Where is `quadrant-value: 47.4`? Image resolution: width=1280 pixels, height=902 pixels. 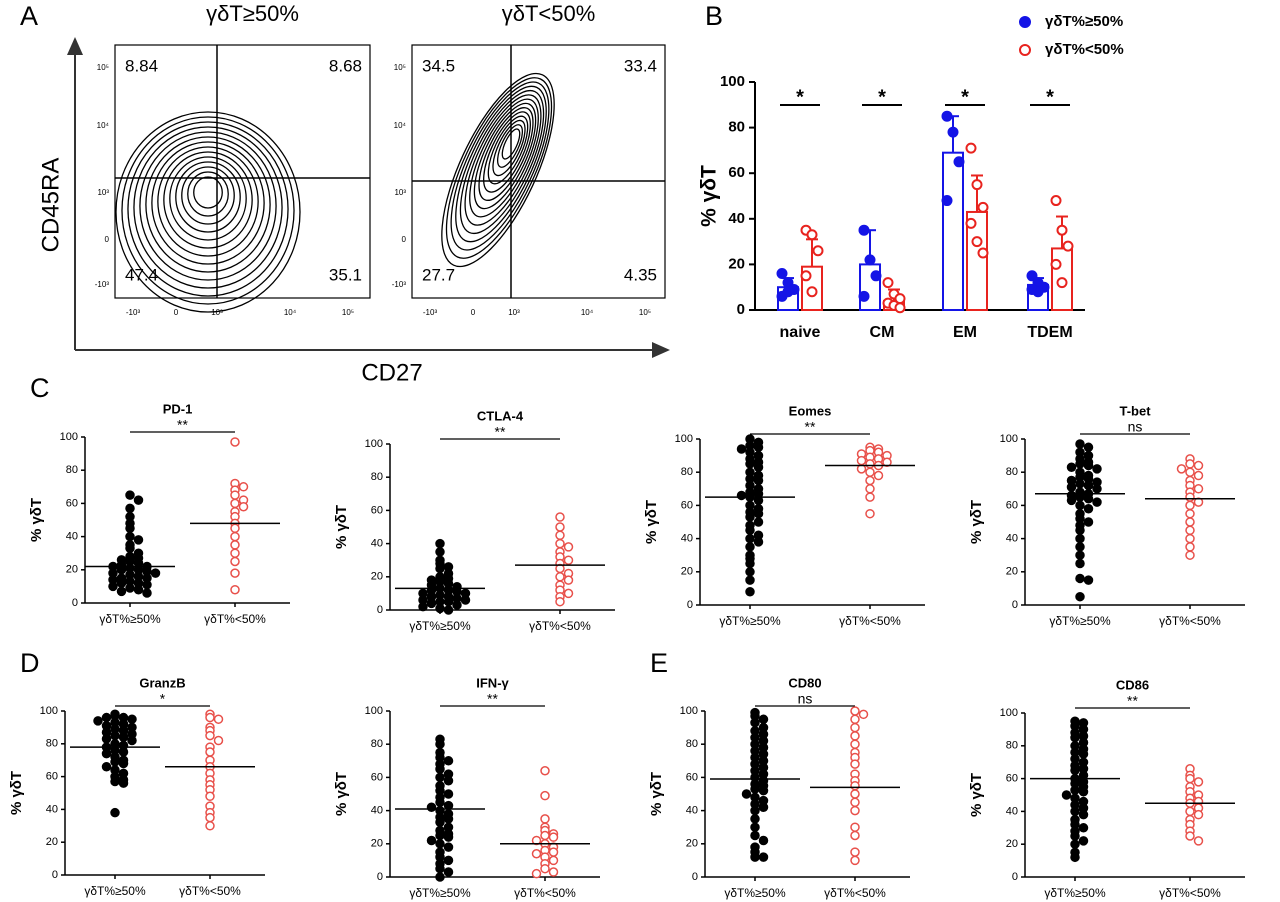
quadrant-value: 47.4 is located at coordinates (141, 274).